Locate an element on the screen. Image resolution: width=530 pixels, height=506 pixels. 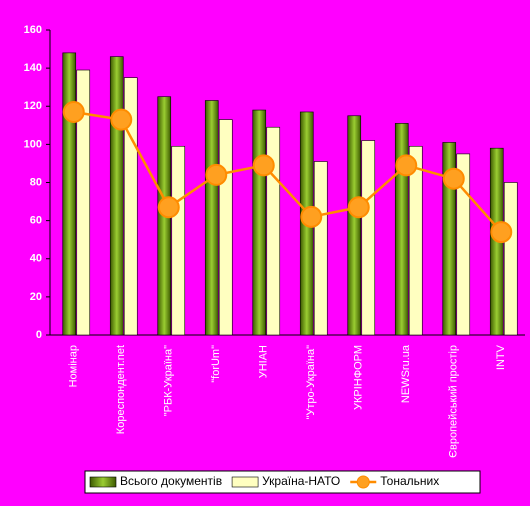
x-tick-label: "forUm" is located at coordinates (216, 364).